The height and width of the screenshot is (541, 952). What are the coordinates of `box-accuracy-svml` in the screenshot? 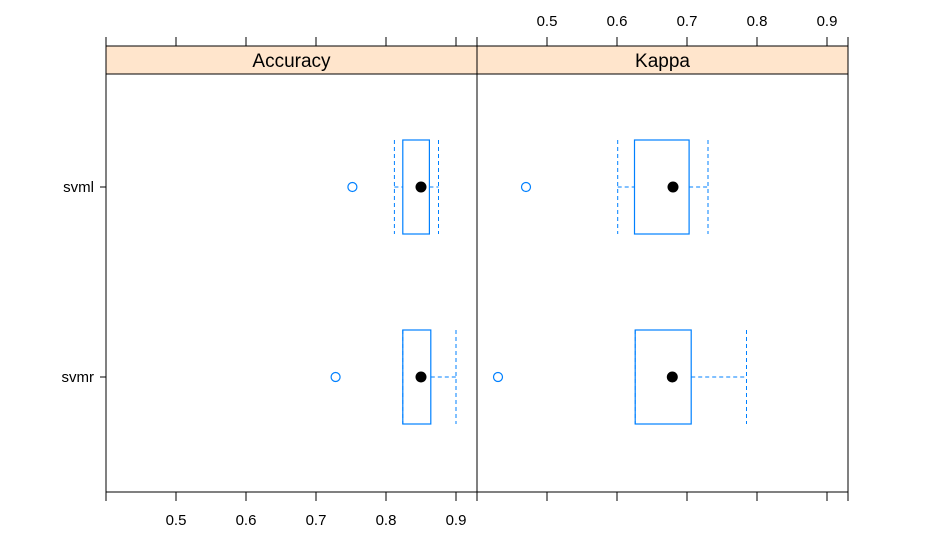 It's located at (416, 187).